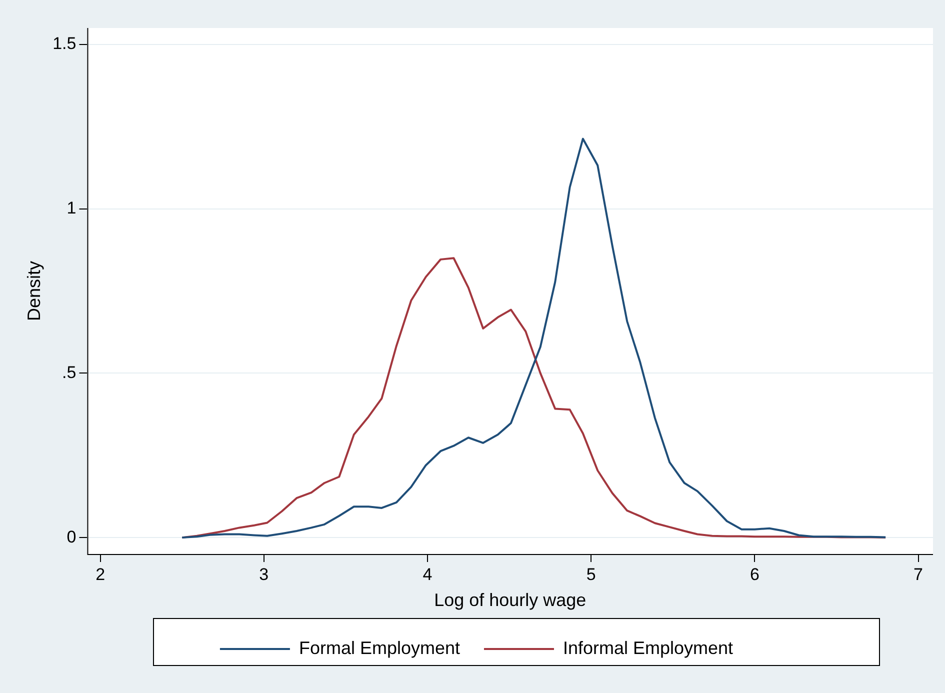 This screenshot has height=693, width=945. I want to click on y-tick-label: .5, so click(69, 372).